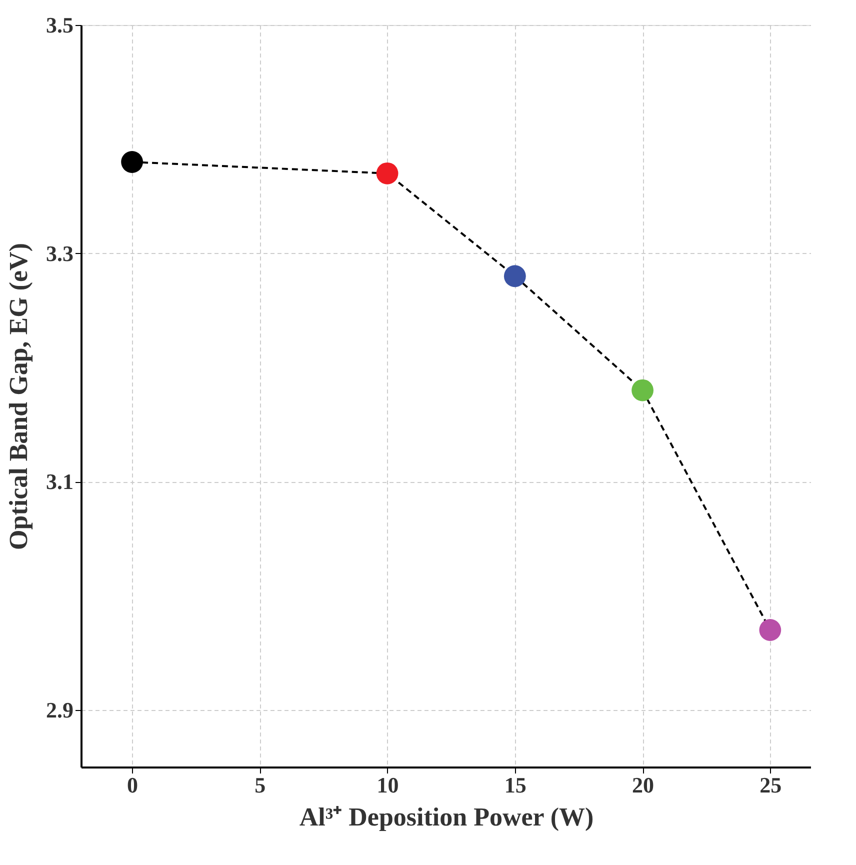 This screenshot has width=856, height=865. I want to click on y-axis-title: Optical Band Gap, EG (eV), so click(18, 396).